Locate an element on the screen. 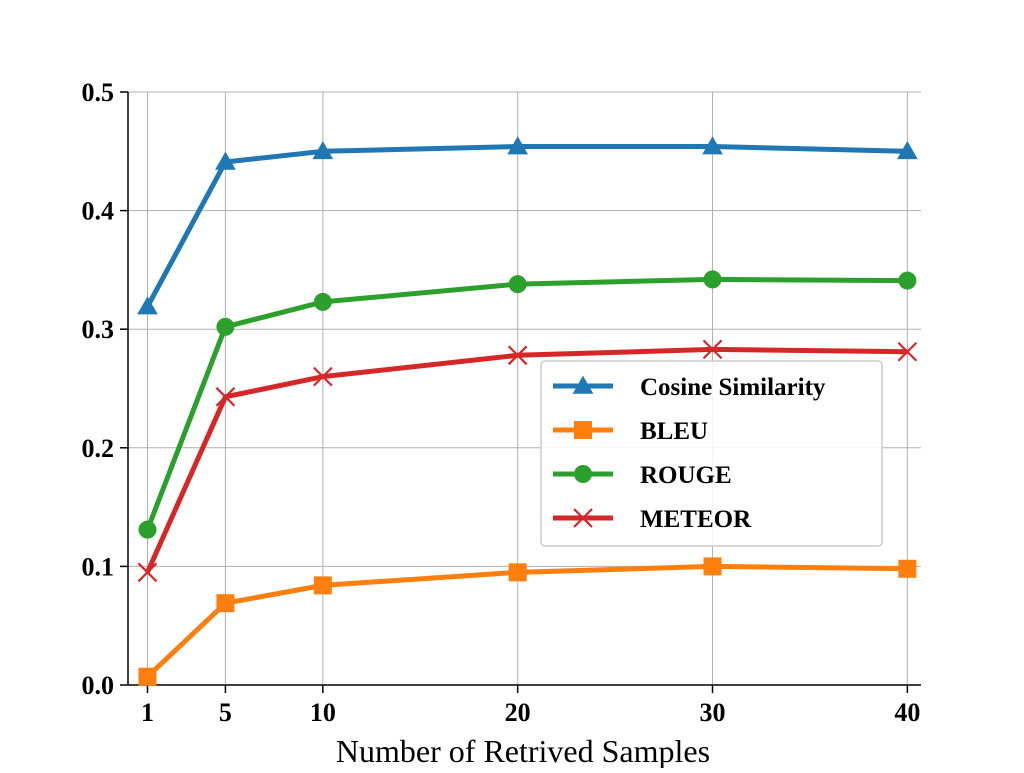 The image size is (1024, 773). x-axis-title: Number of Retrived Samples is located at coordinates (523, 750).